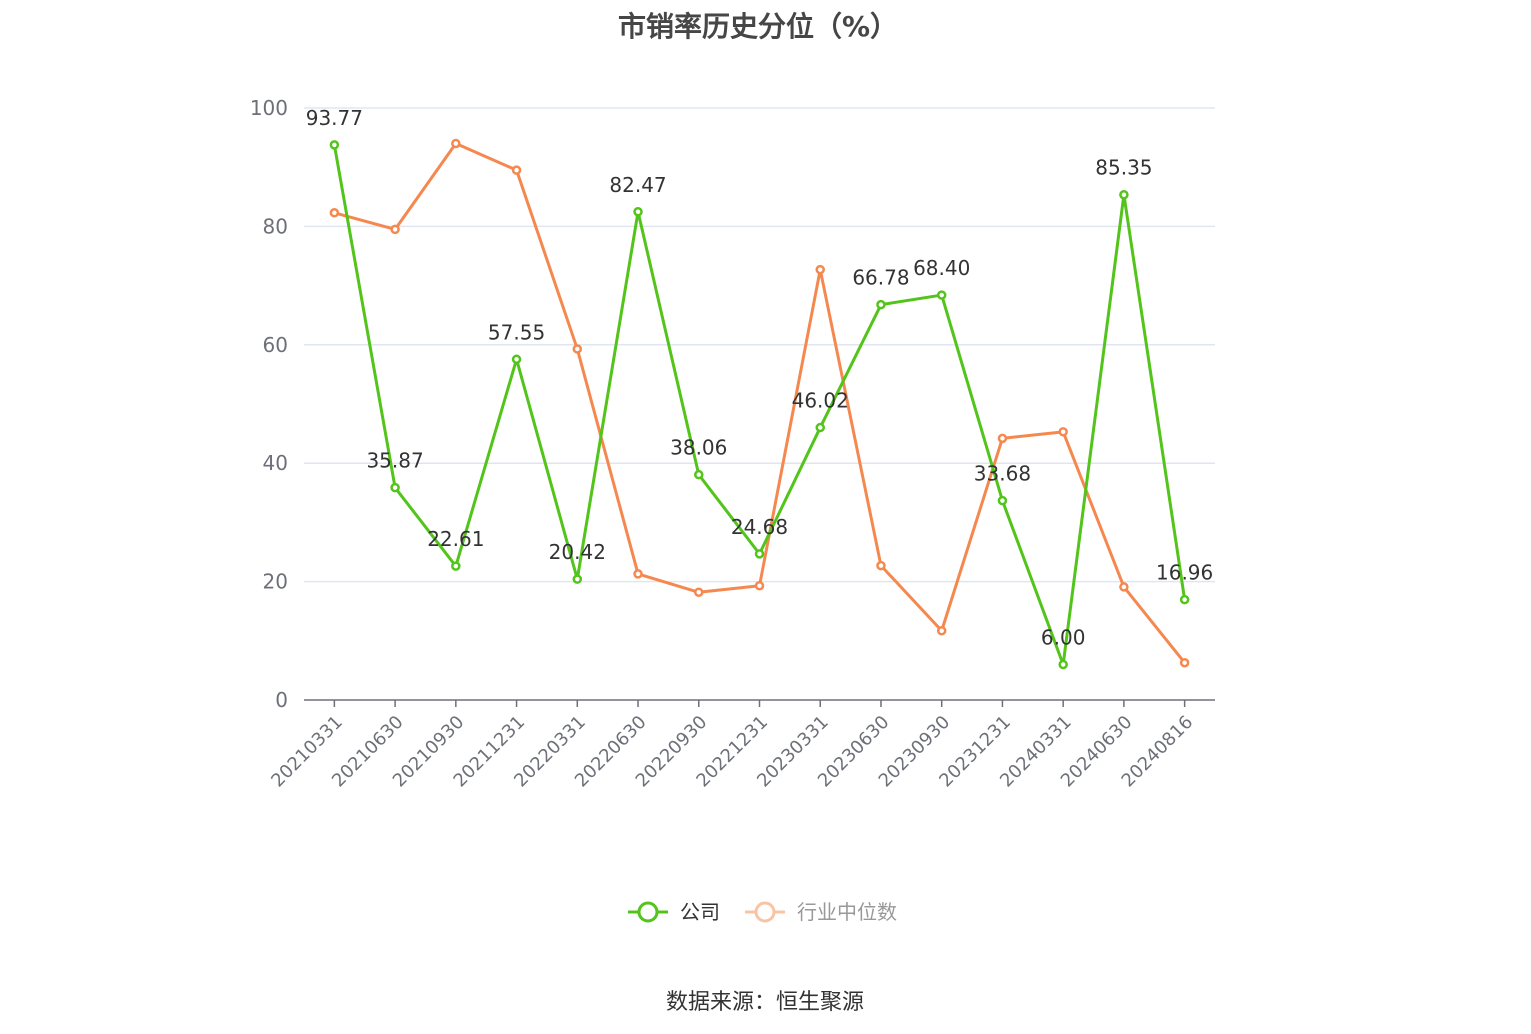 Image resolution: width=1531 pixels, height=1034 pixels. I want to click on y-tick-label: 80, so click(275, 226).